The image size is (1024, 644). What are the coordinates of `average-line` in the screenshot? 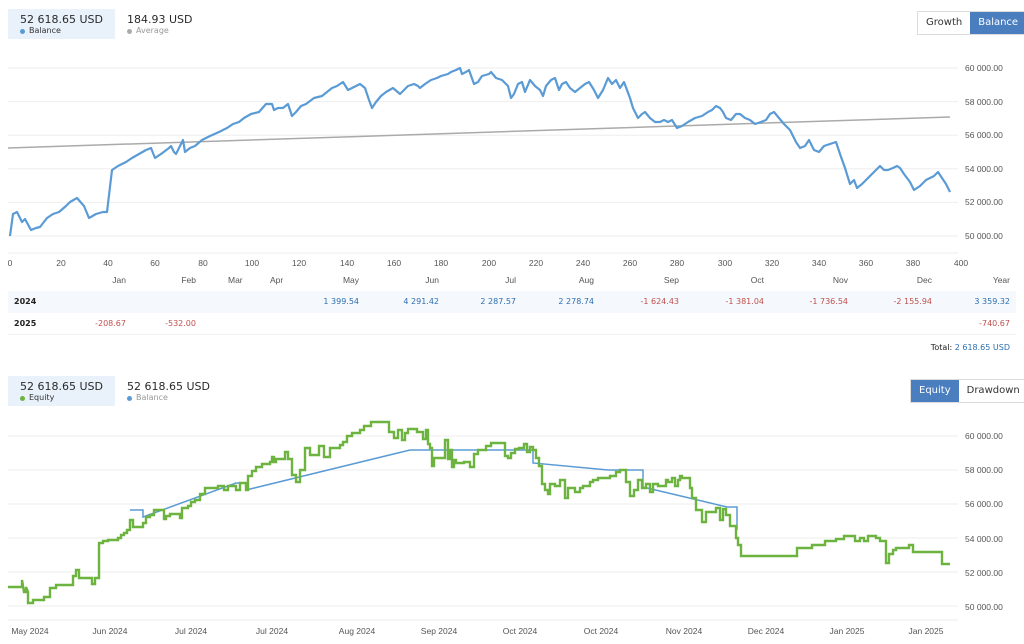 It's located at (479, 132).